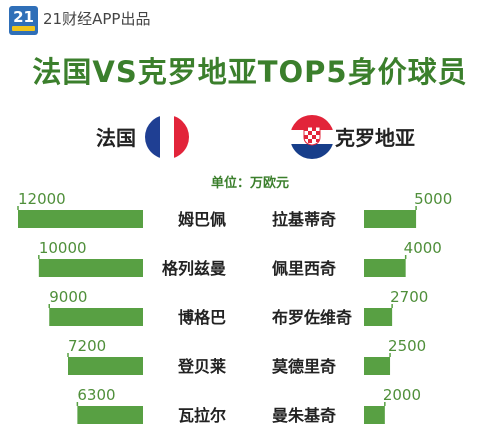 The height and width of the screenshot is (431, 500). I want to click on player-name-france: 博格巴, so click(202, 317).